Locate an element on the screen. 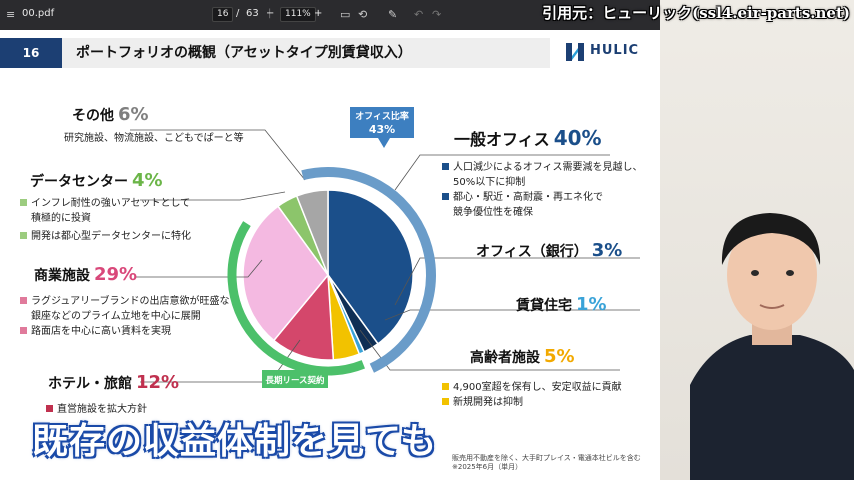 The width and height of the screenshot is (854, 480). category-office-bank: オフィス（銀行） 3% is located at coordinates (549, 250).